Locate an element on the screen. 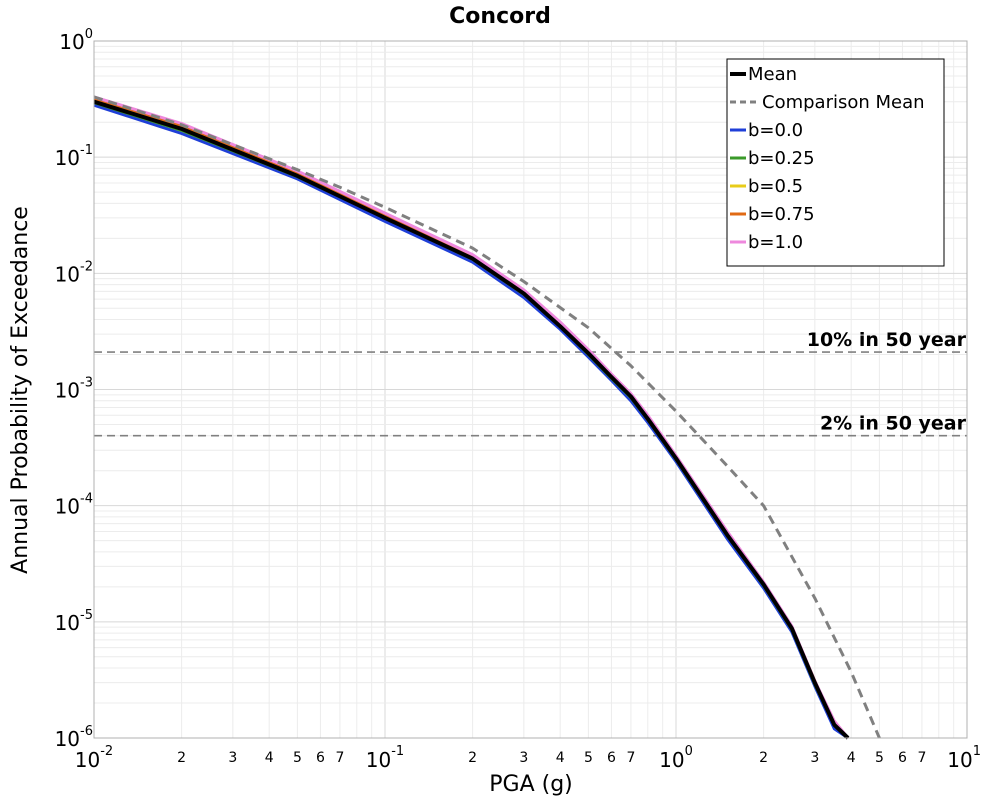 The height and width of the screenshot is (800, 1000). x-tick-label: 10⁻² is located at coordinates (94, 758).